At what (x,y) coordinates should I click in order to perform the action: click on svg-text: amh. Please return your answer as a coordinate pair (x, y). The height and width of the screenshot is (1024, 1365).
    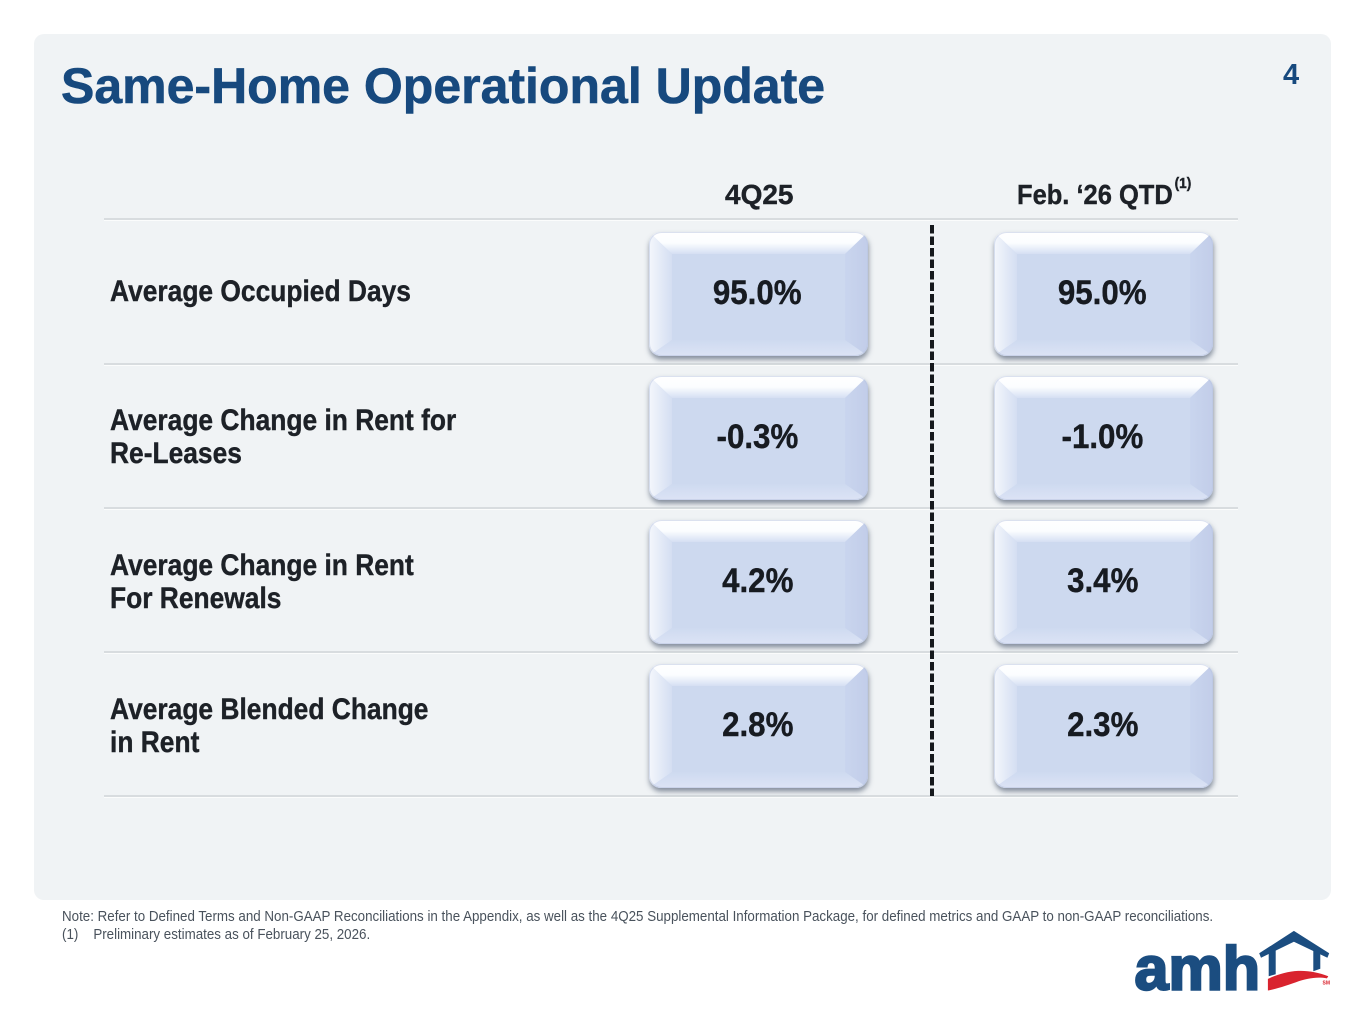
    Looking at the image, I should click on (1198, 969).